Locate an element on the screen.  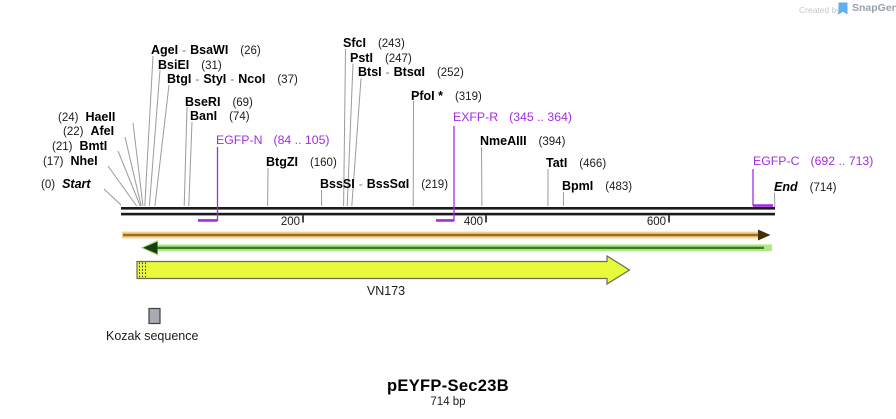
enzyme-pos: (24) is located at coordinates (68, 118).